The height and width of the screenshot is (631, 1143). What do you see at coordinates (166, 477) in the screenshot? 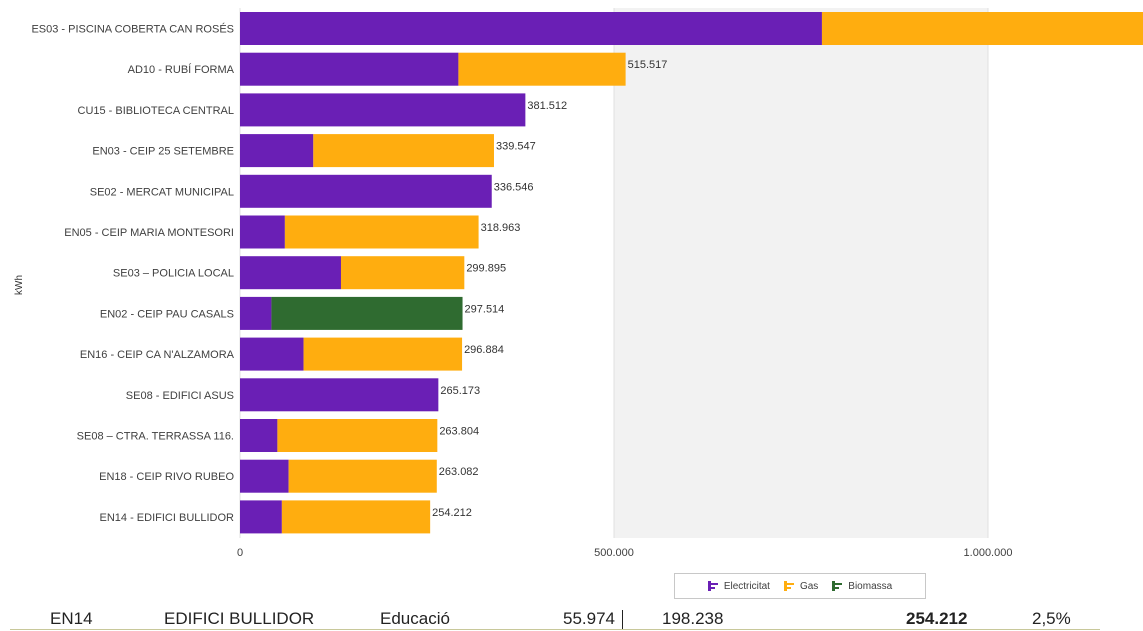
I see `category-label: EN18 - CEIP RIVO RUBEO` at bounding box center [166, 477].